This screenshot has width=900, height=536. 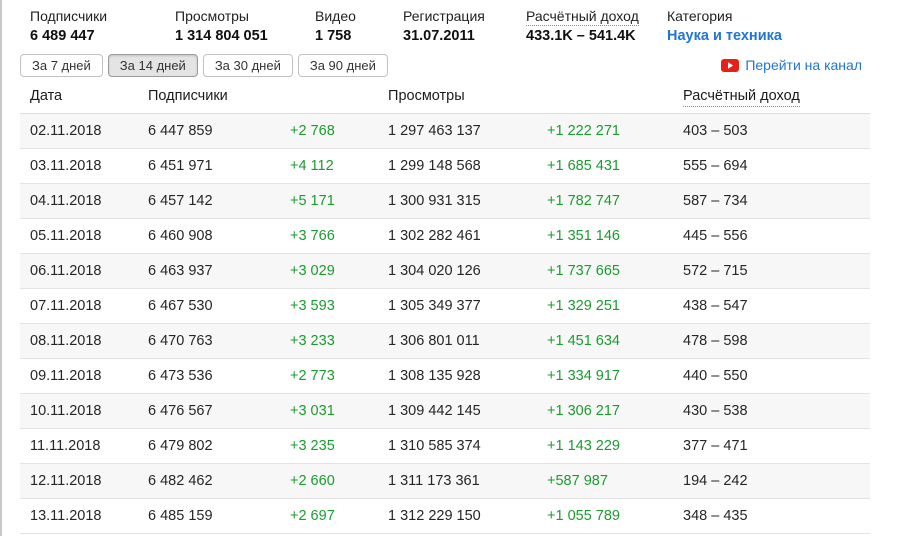 I want to click on cell-views: 1 311 173 361, so click(x=434, y=481).